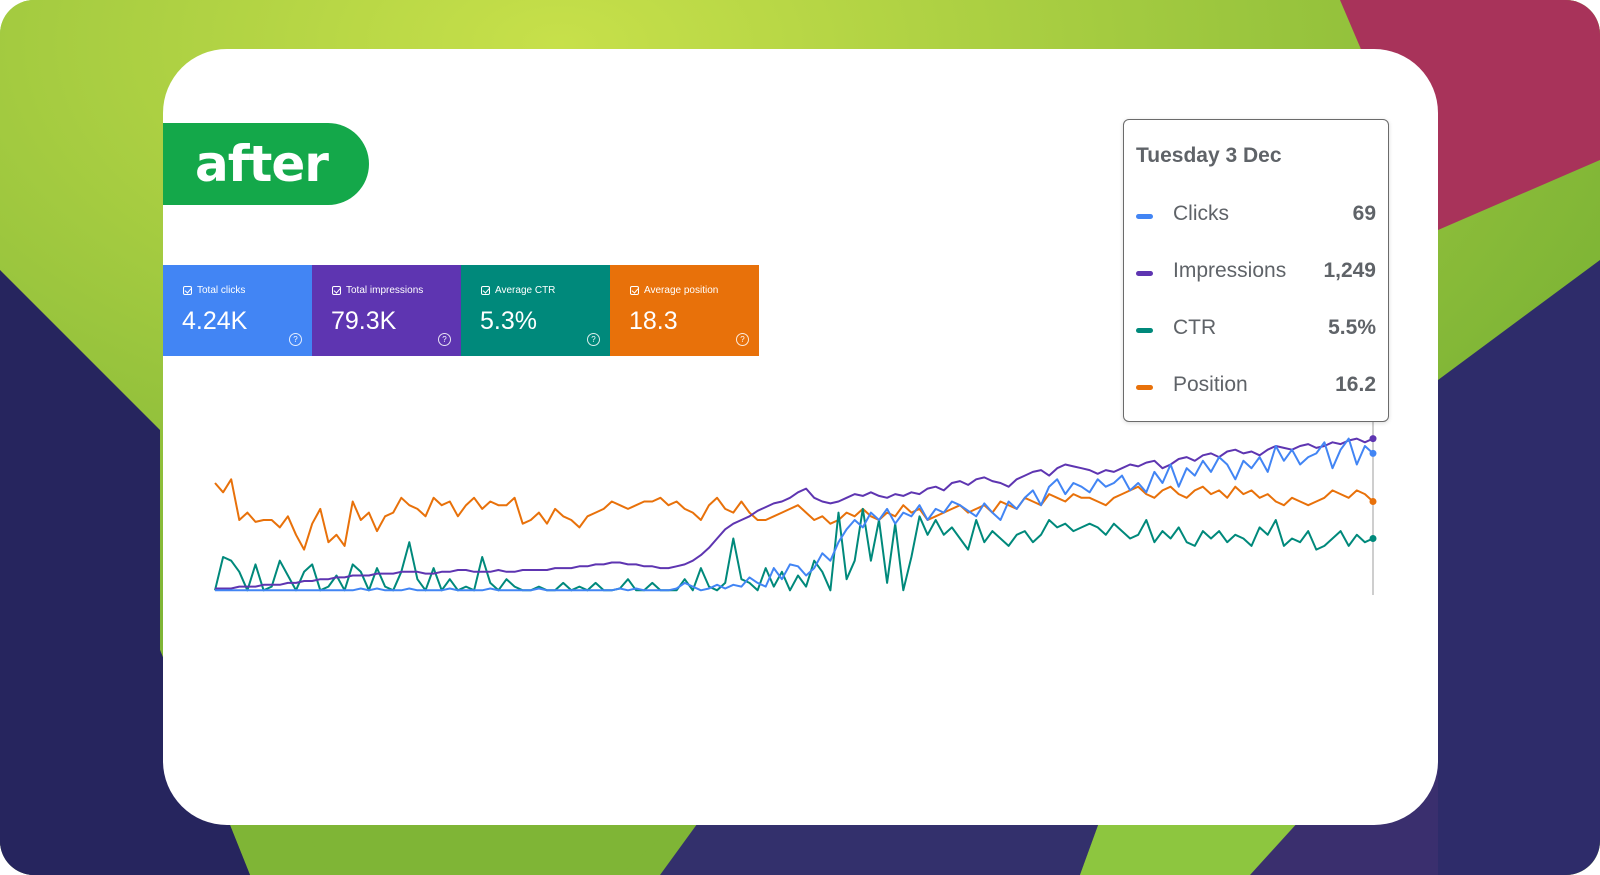  Describe the element at coordinates (1373, 538) in the screenshot. I see `series-point-ctr` at that location.